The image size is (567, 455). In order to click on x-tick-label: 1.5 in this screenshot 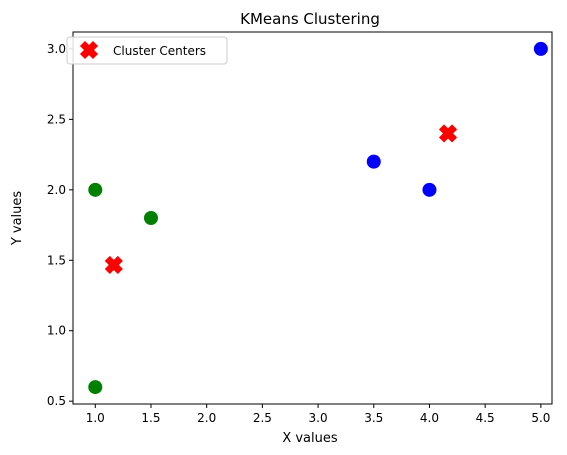, I will do `click(150, 418)`.